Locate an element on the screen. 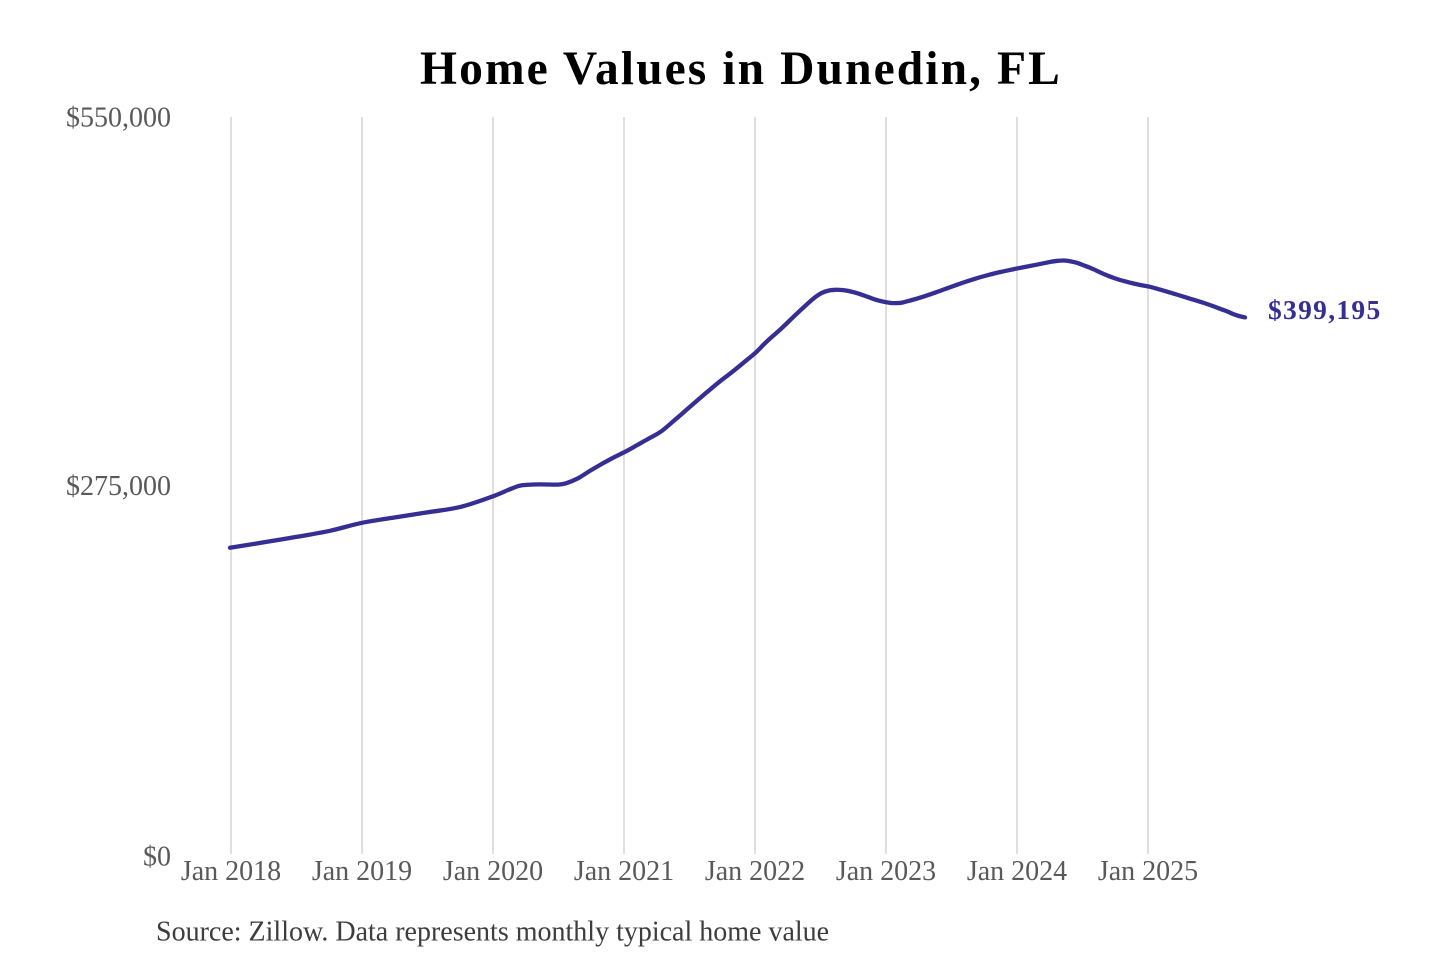  svg-text: $275,000 is located at coordinates (118, 486).